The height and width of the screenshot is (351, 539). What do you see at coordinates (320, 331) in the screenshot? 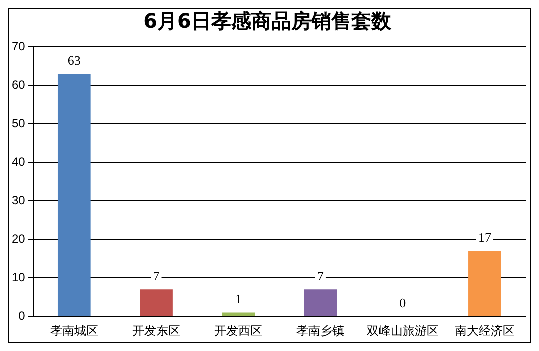
I see `x-tick-label: 孝南乡镇` at bounding box center [320, 331].